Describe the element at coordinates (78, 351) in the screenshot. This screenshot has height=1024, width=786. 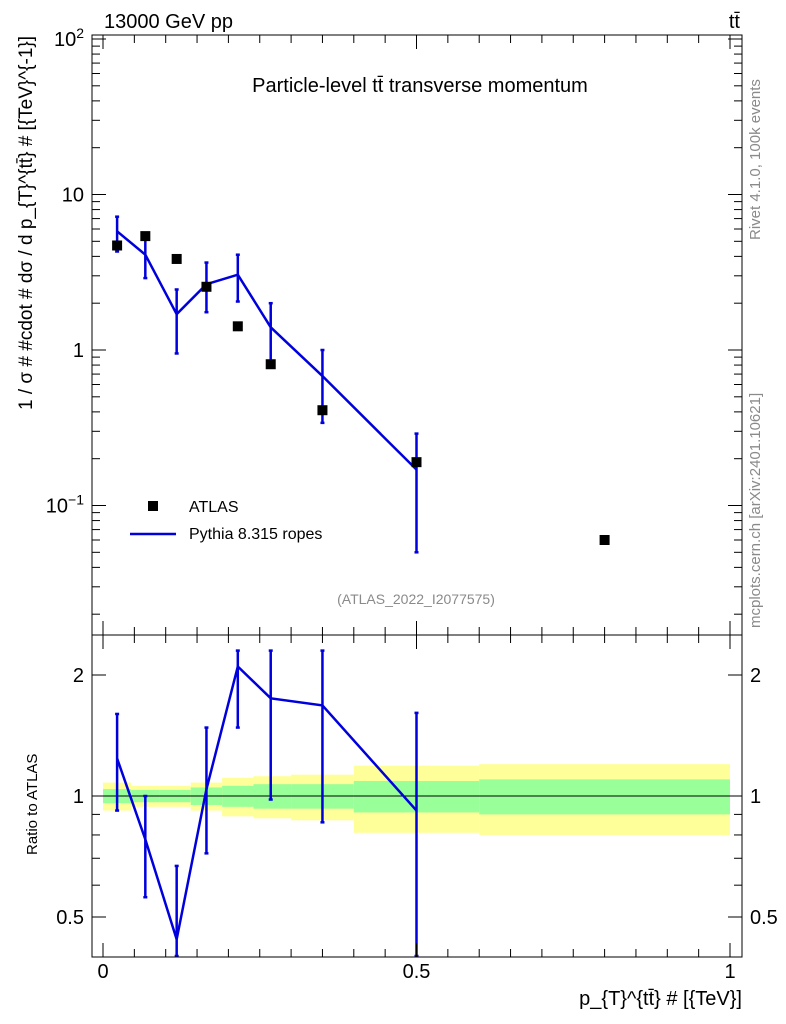
I see `main-y-tick-label: 1` at that location.